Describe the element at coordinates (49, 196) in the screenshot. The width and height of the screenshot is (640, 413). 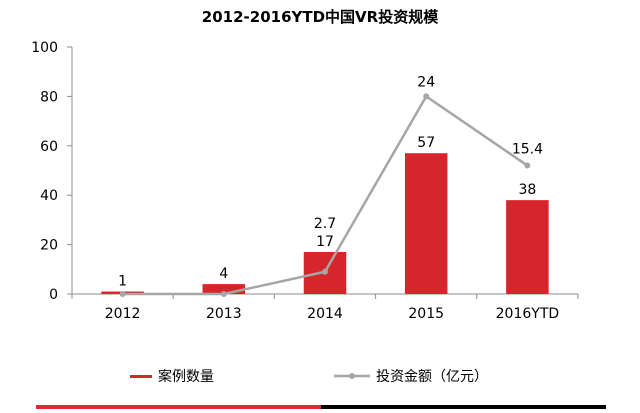
I see `y-tick-label: 40` at that location.